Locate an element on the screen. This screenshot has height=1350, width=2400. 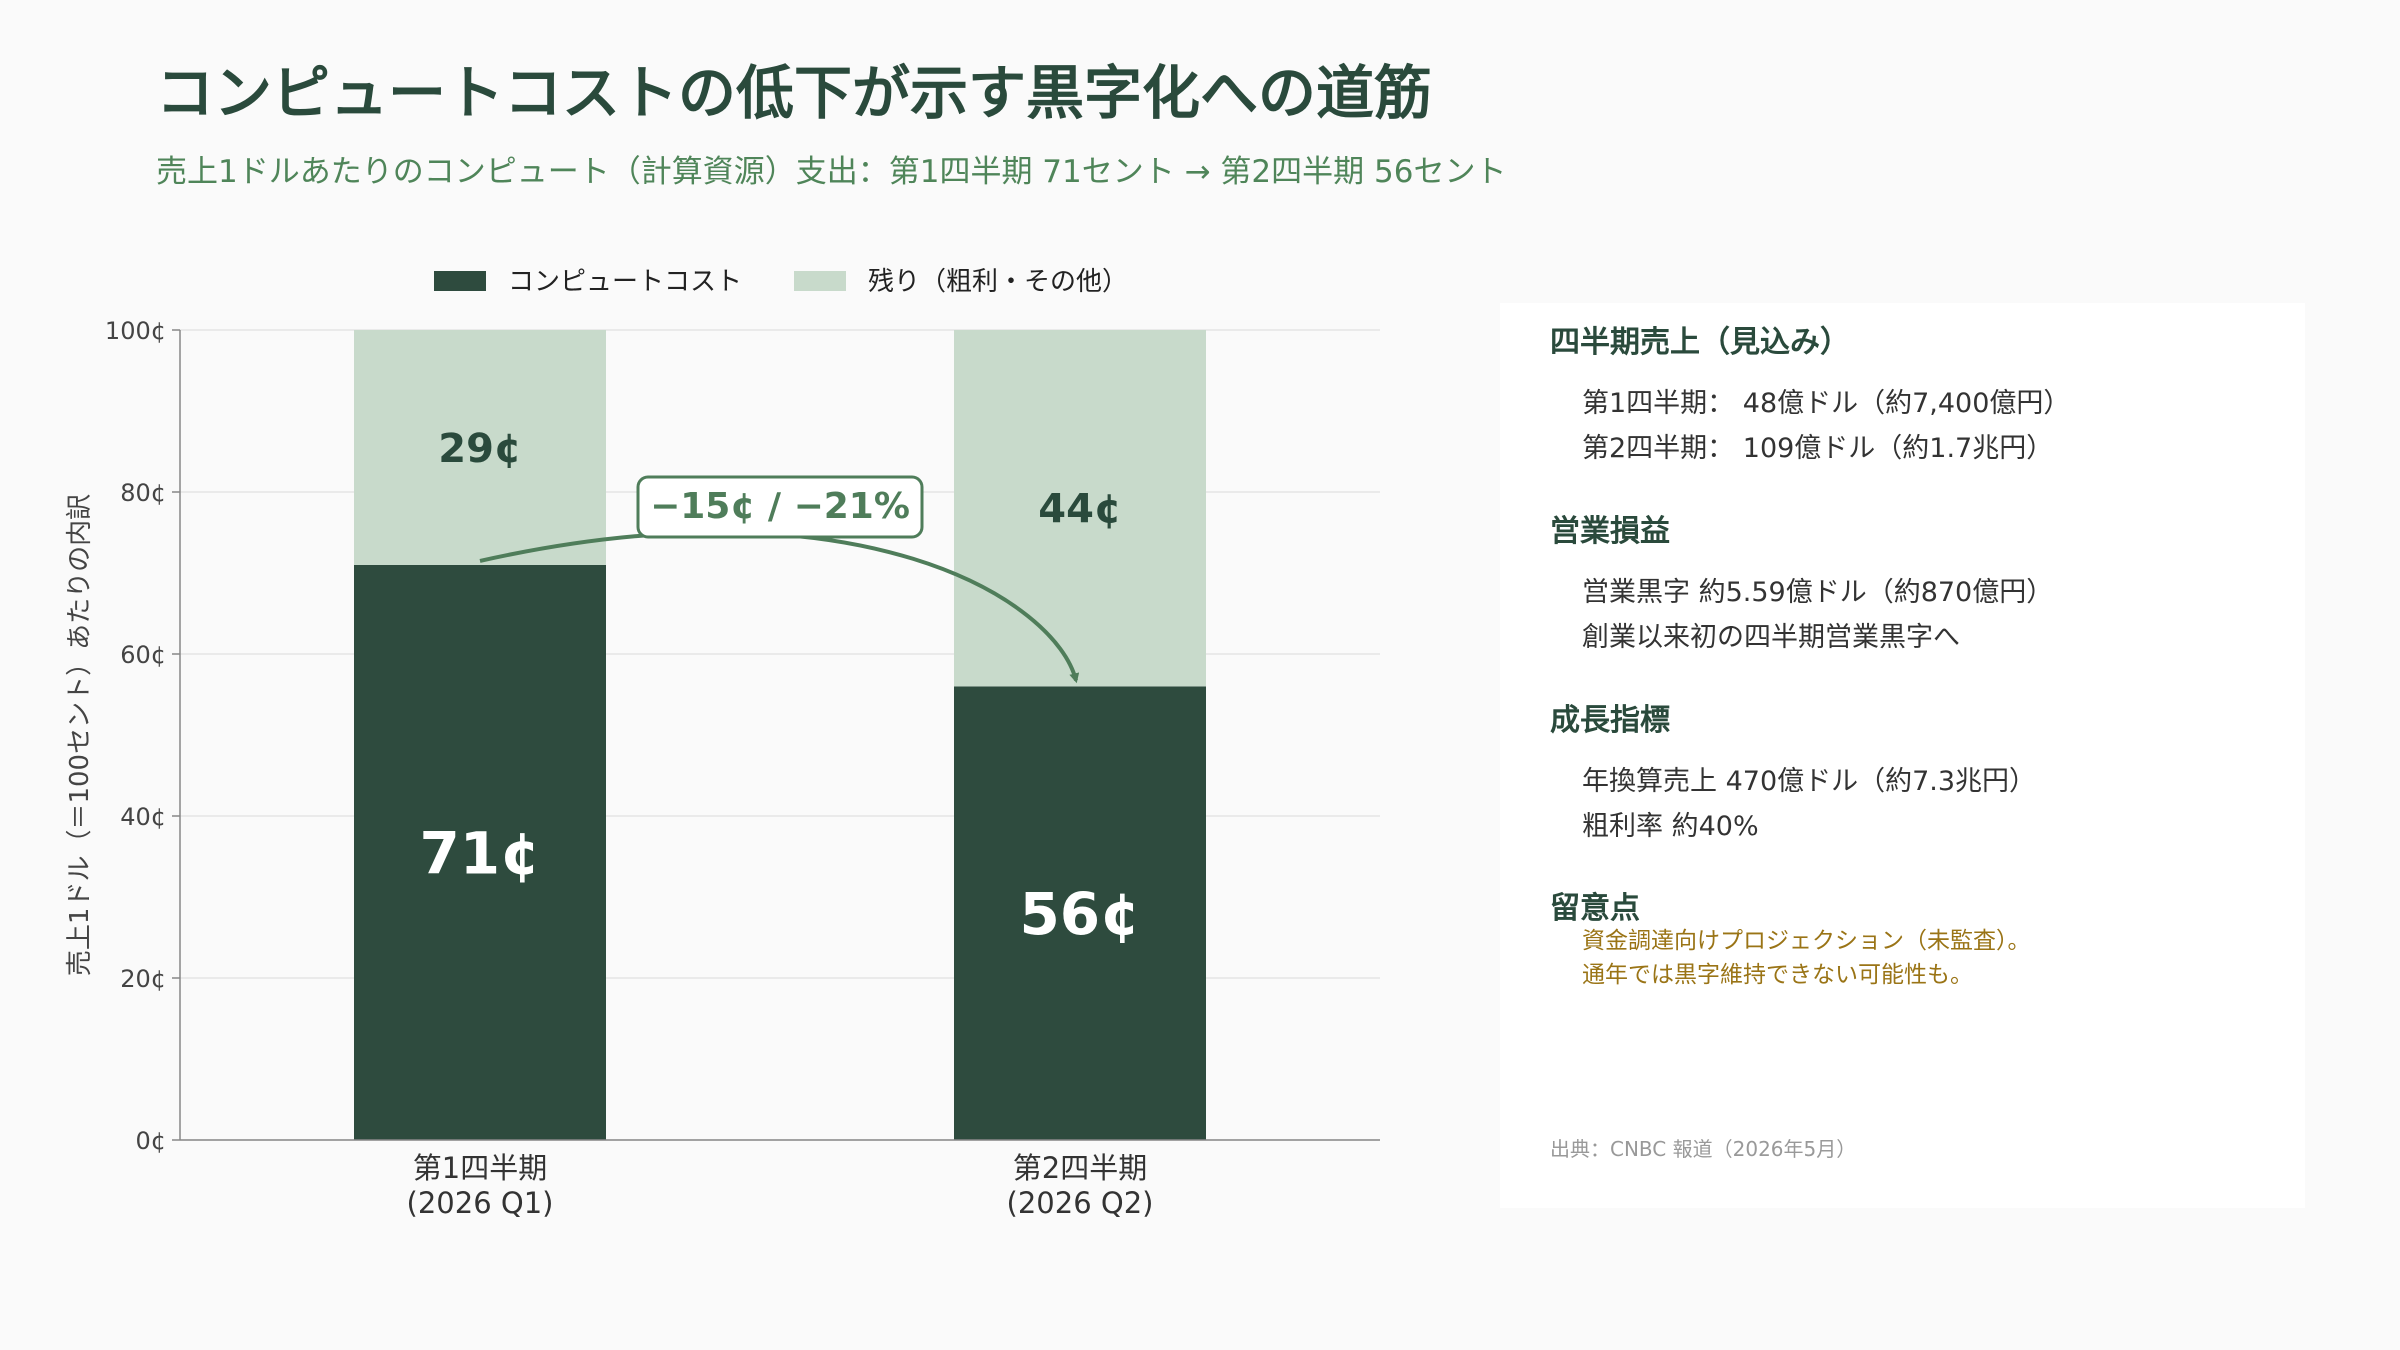
y-tick-label: 60¢ is located at coordinates (143, 655).